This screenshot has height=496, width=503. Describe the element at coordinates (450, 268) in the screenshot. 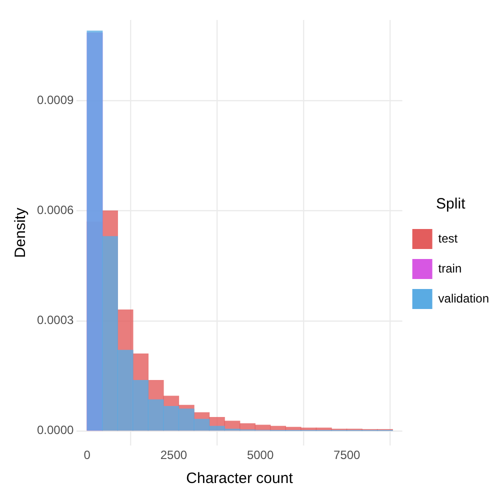

I see `legend-label: train` at that location.